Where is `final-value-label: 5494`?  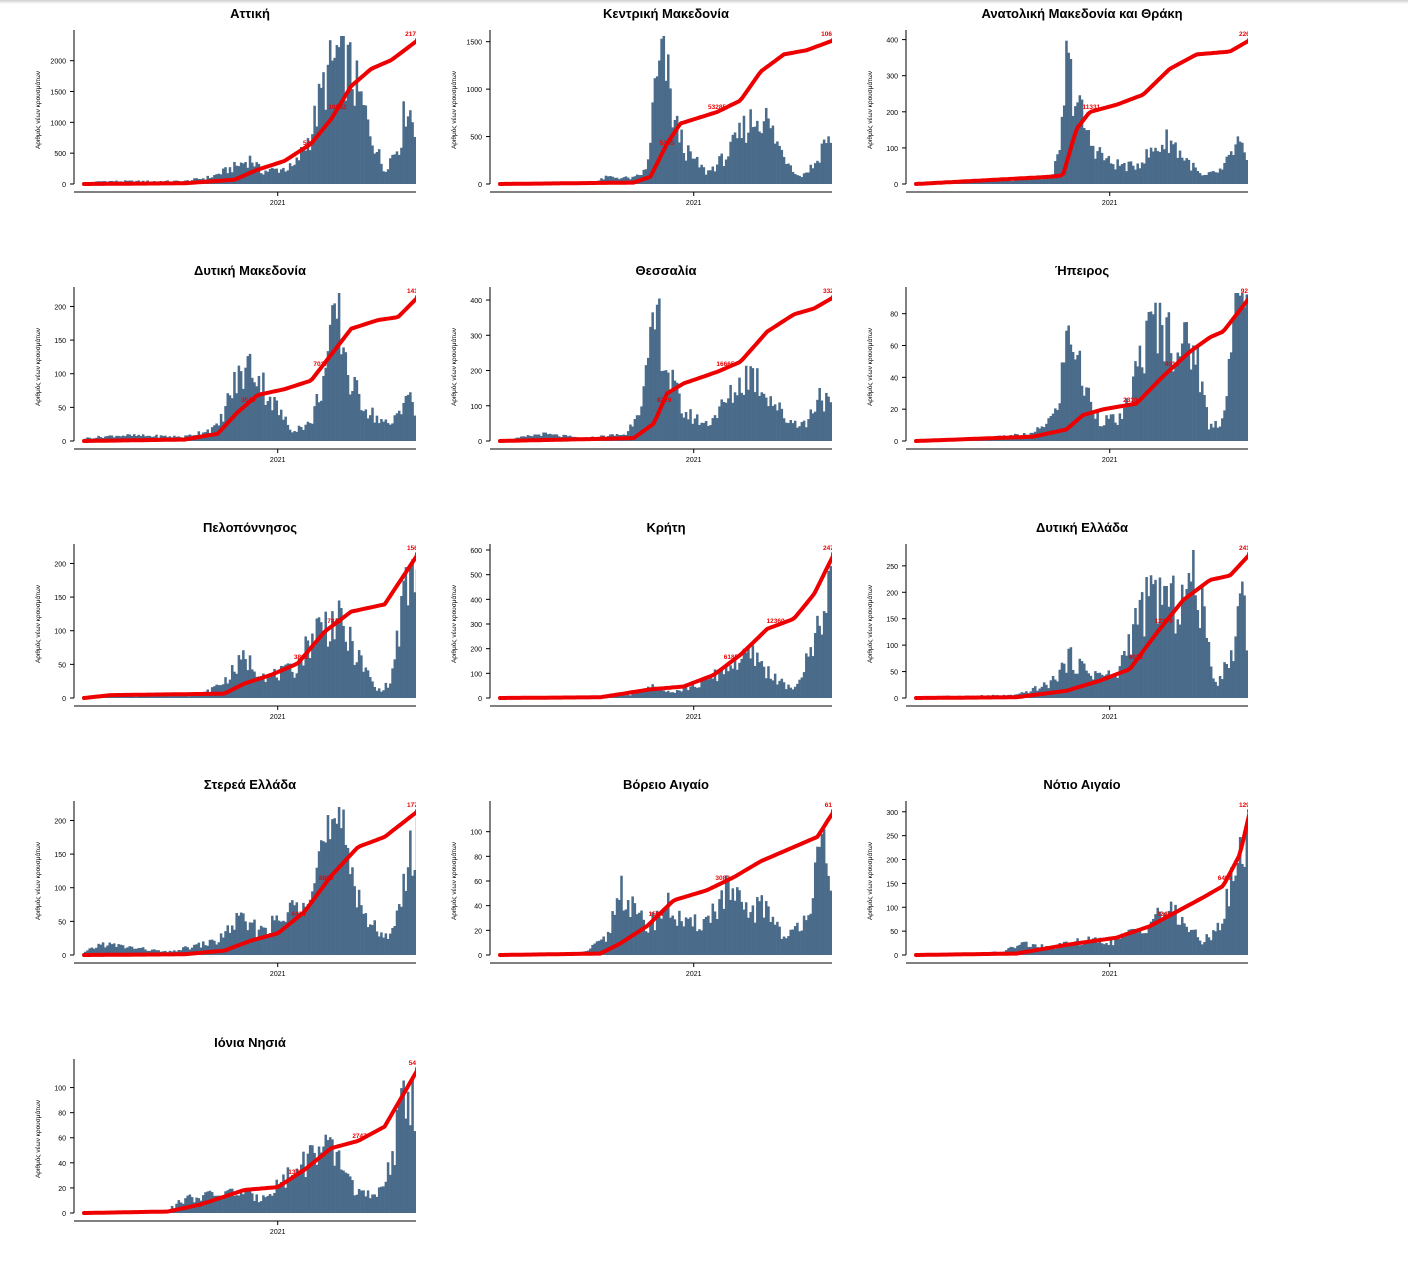
final-value-label: 5494 is located at coordinates (412, 1063).